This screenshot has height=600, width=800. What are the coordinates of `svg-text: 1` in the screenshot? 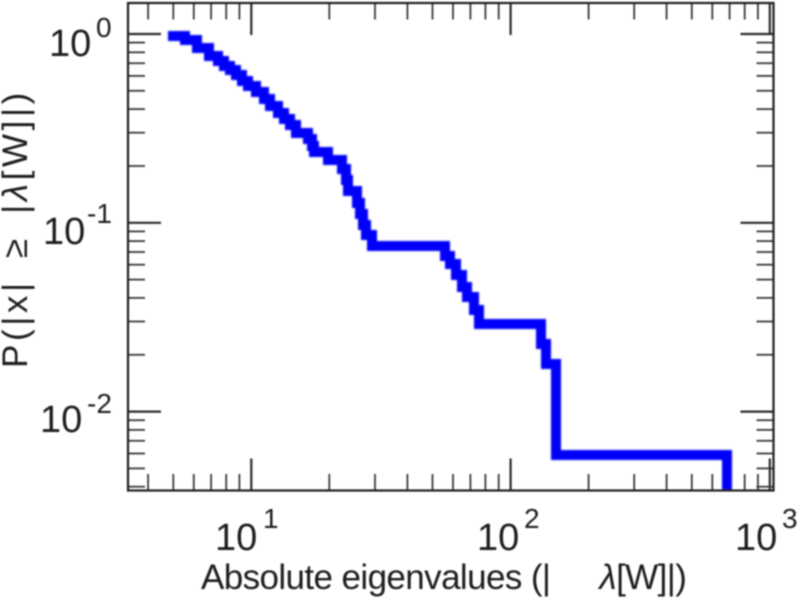 It's located at (271, 518).